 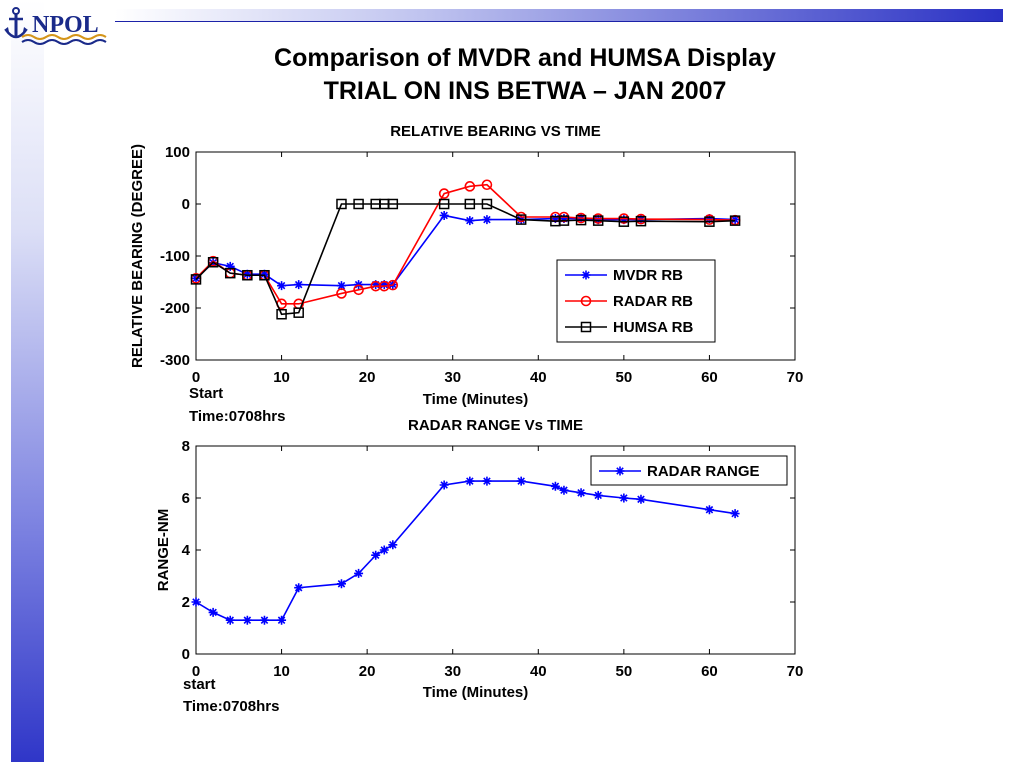 What do you see at coordinates (137, 256) in the screenshot?
I see `y-axis-label: RELATIVE BEARING (DEGREE)` at bounding box center [137, 256].